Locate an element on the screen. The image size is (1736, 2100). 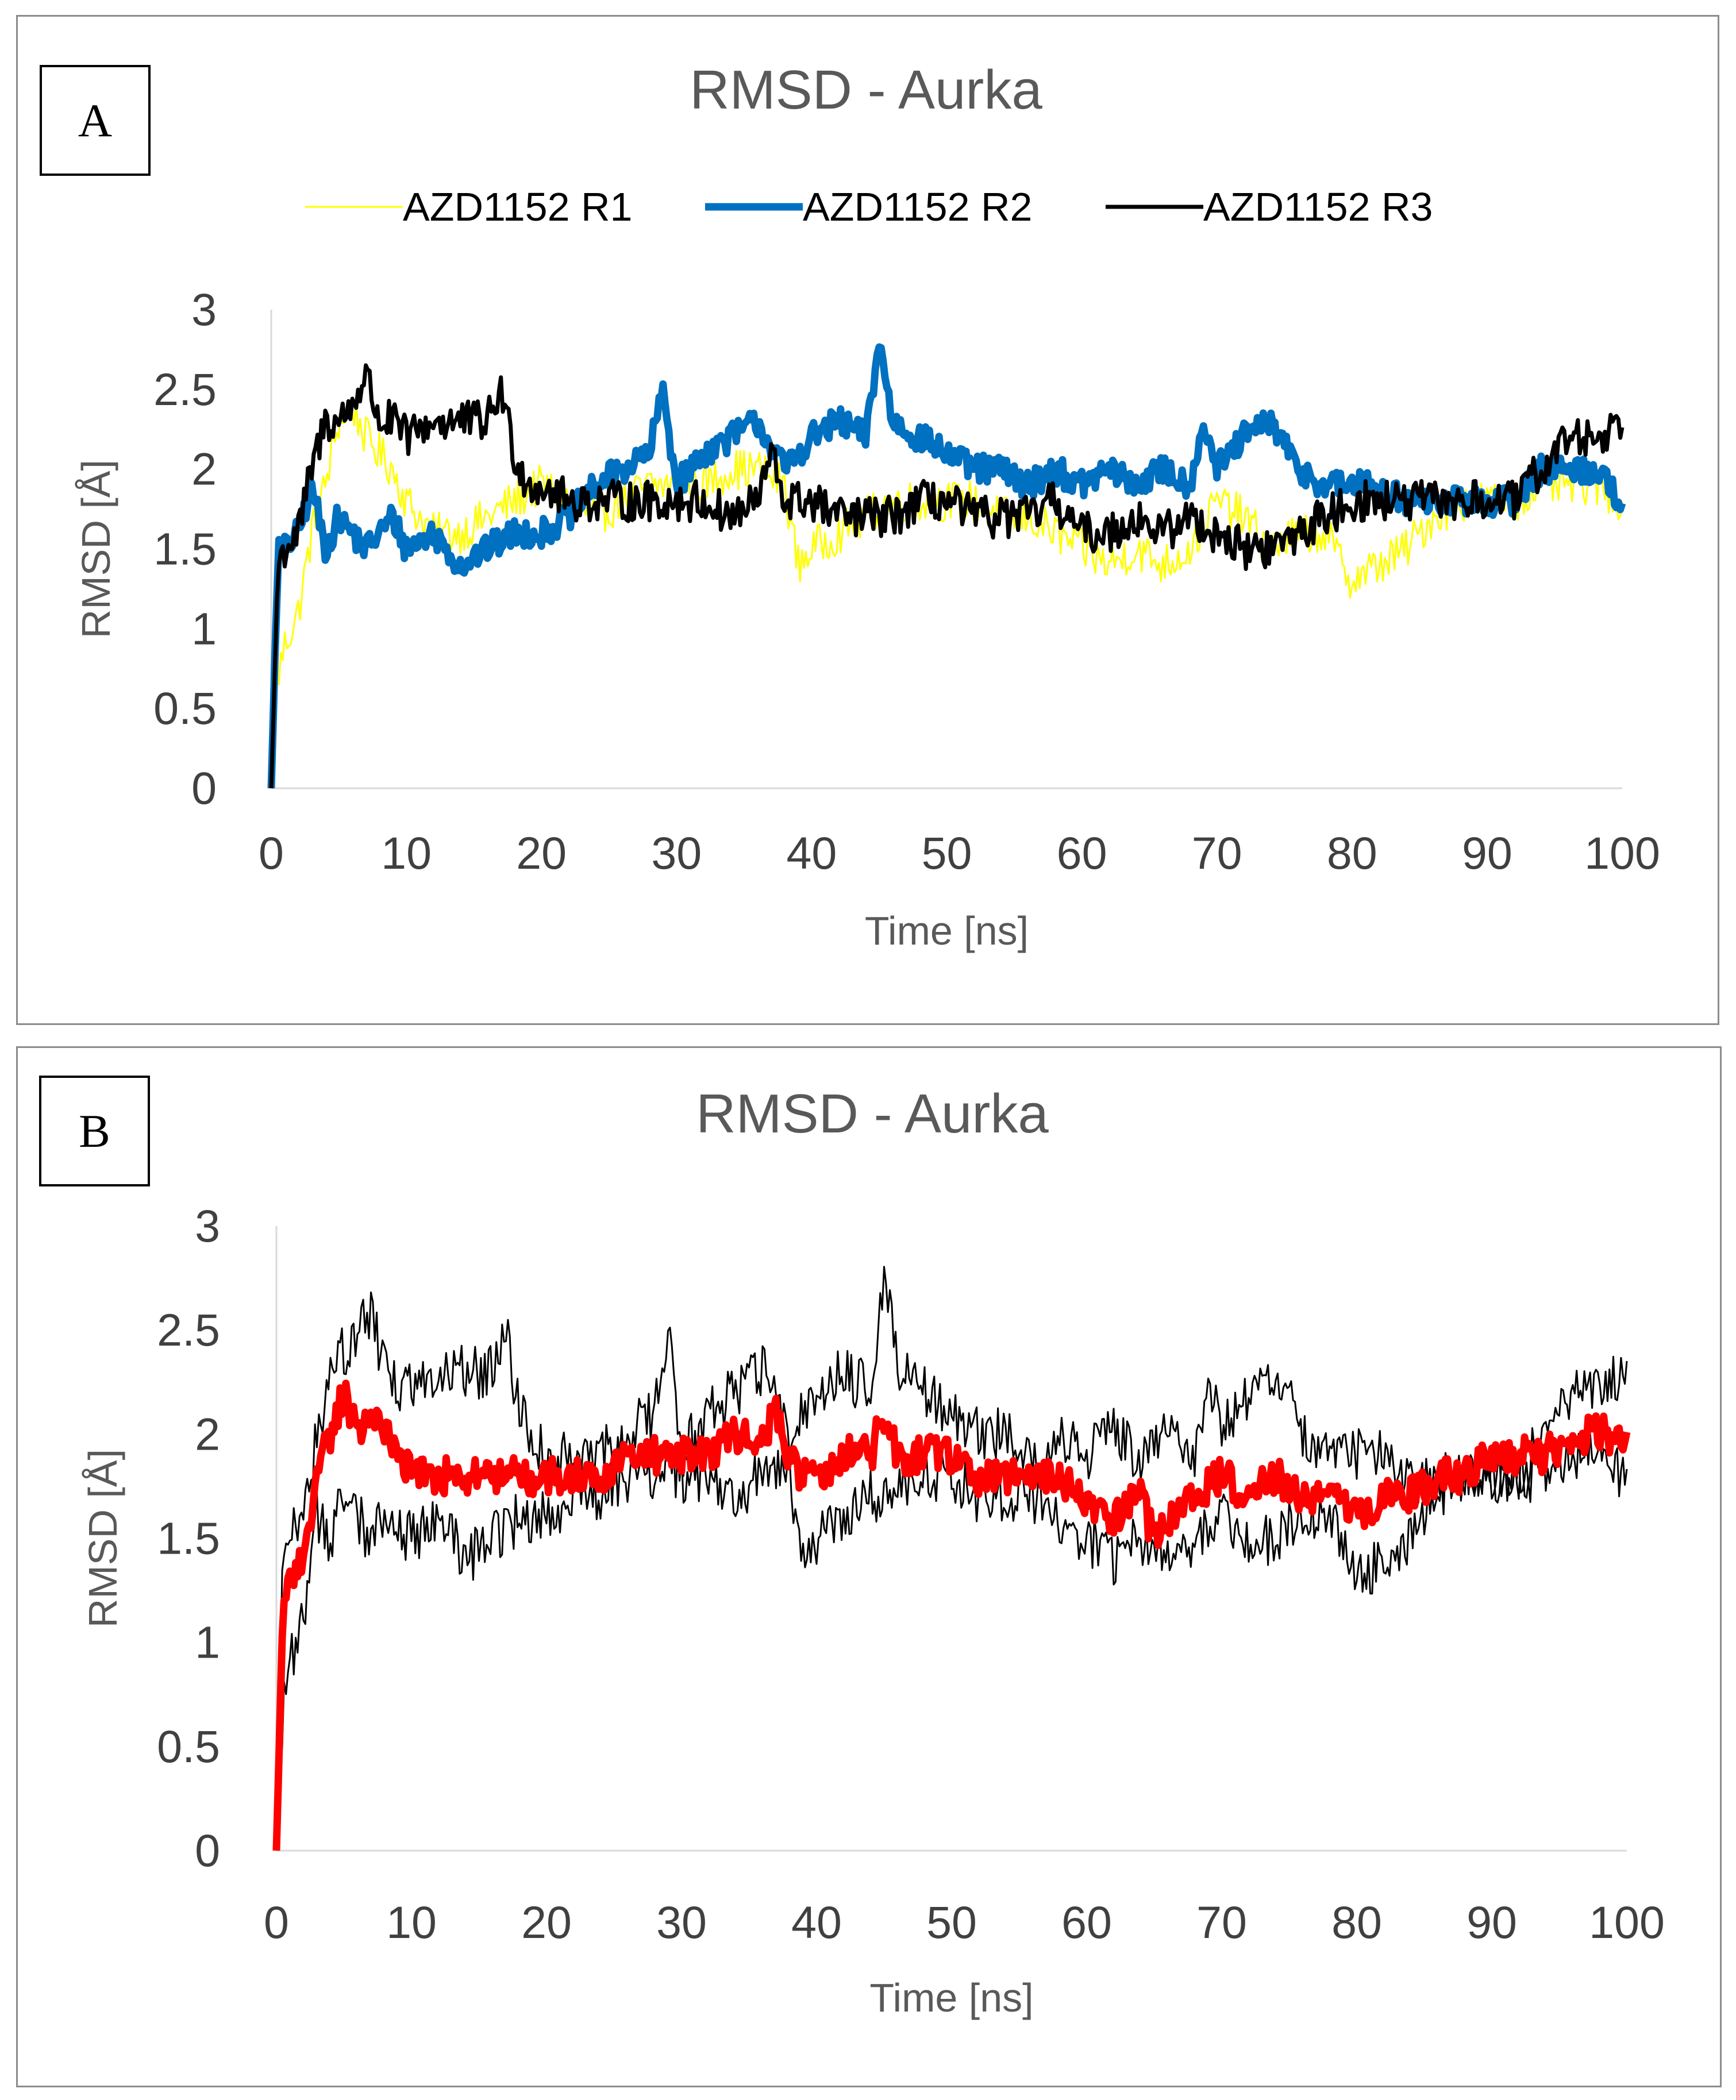
panel-label: B is located at coordinates (95, 1131).